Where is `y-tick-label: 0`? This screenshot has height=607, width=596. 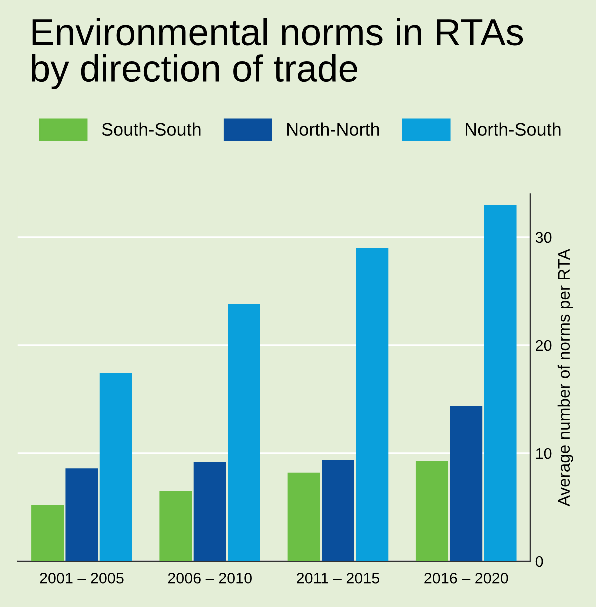
y-tick-label: 0 is located at coordinates (540, 562).